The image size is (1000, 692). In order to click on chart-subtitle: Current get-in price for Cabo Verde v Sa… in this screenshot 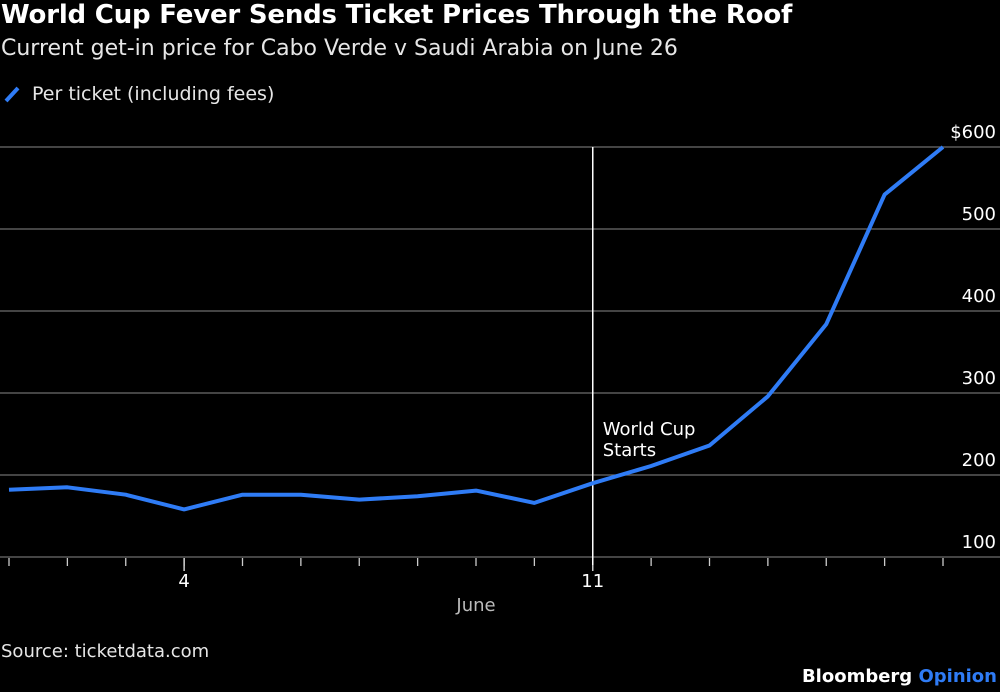, I will do `click(339, 48)`.